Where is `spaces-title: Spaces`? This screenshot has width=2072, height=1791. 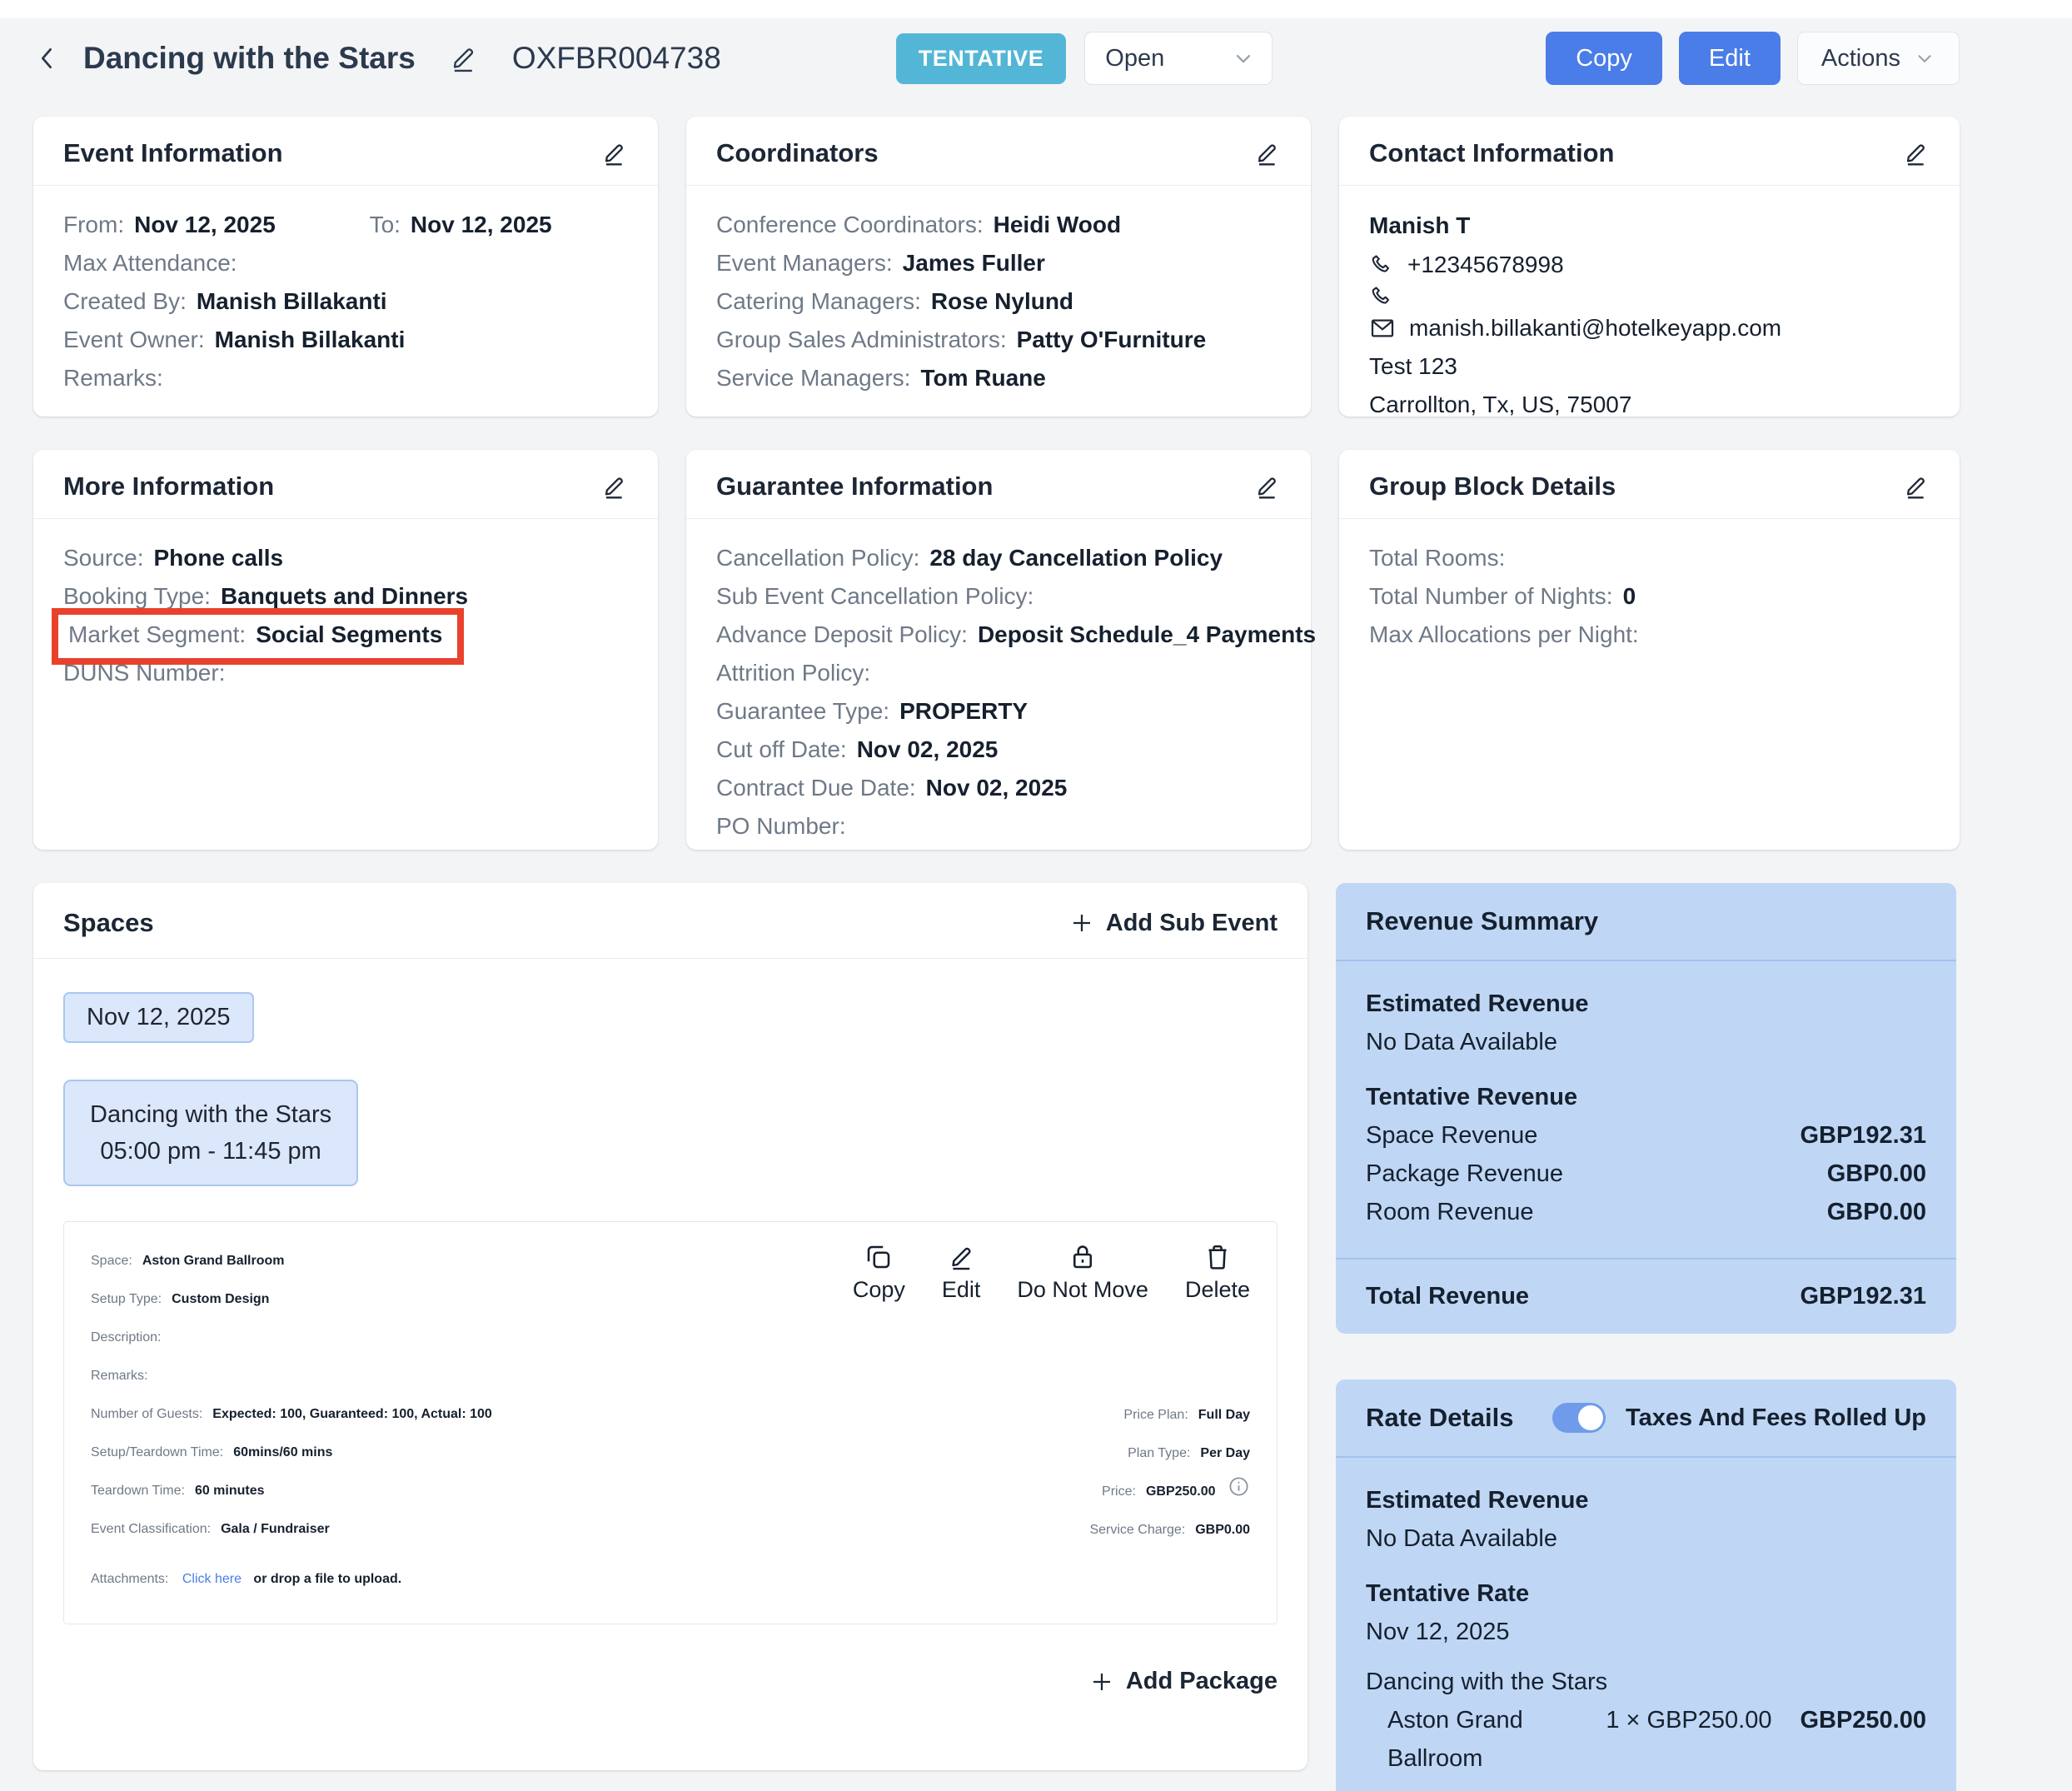
spaces-title: Spaces is located at coordinates (108, 923).